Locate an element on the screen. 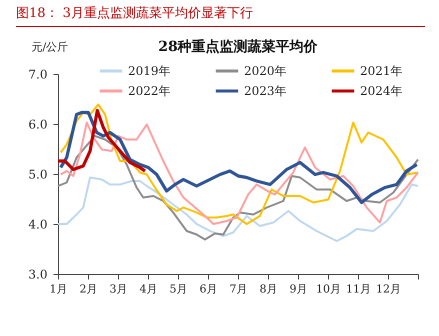  x-tick-label: 4月 is located at coordinates (149, 289).